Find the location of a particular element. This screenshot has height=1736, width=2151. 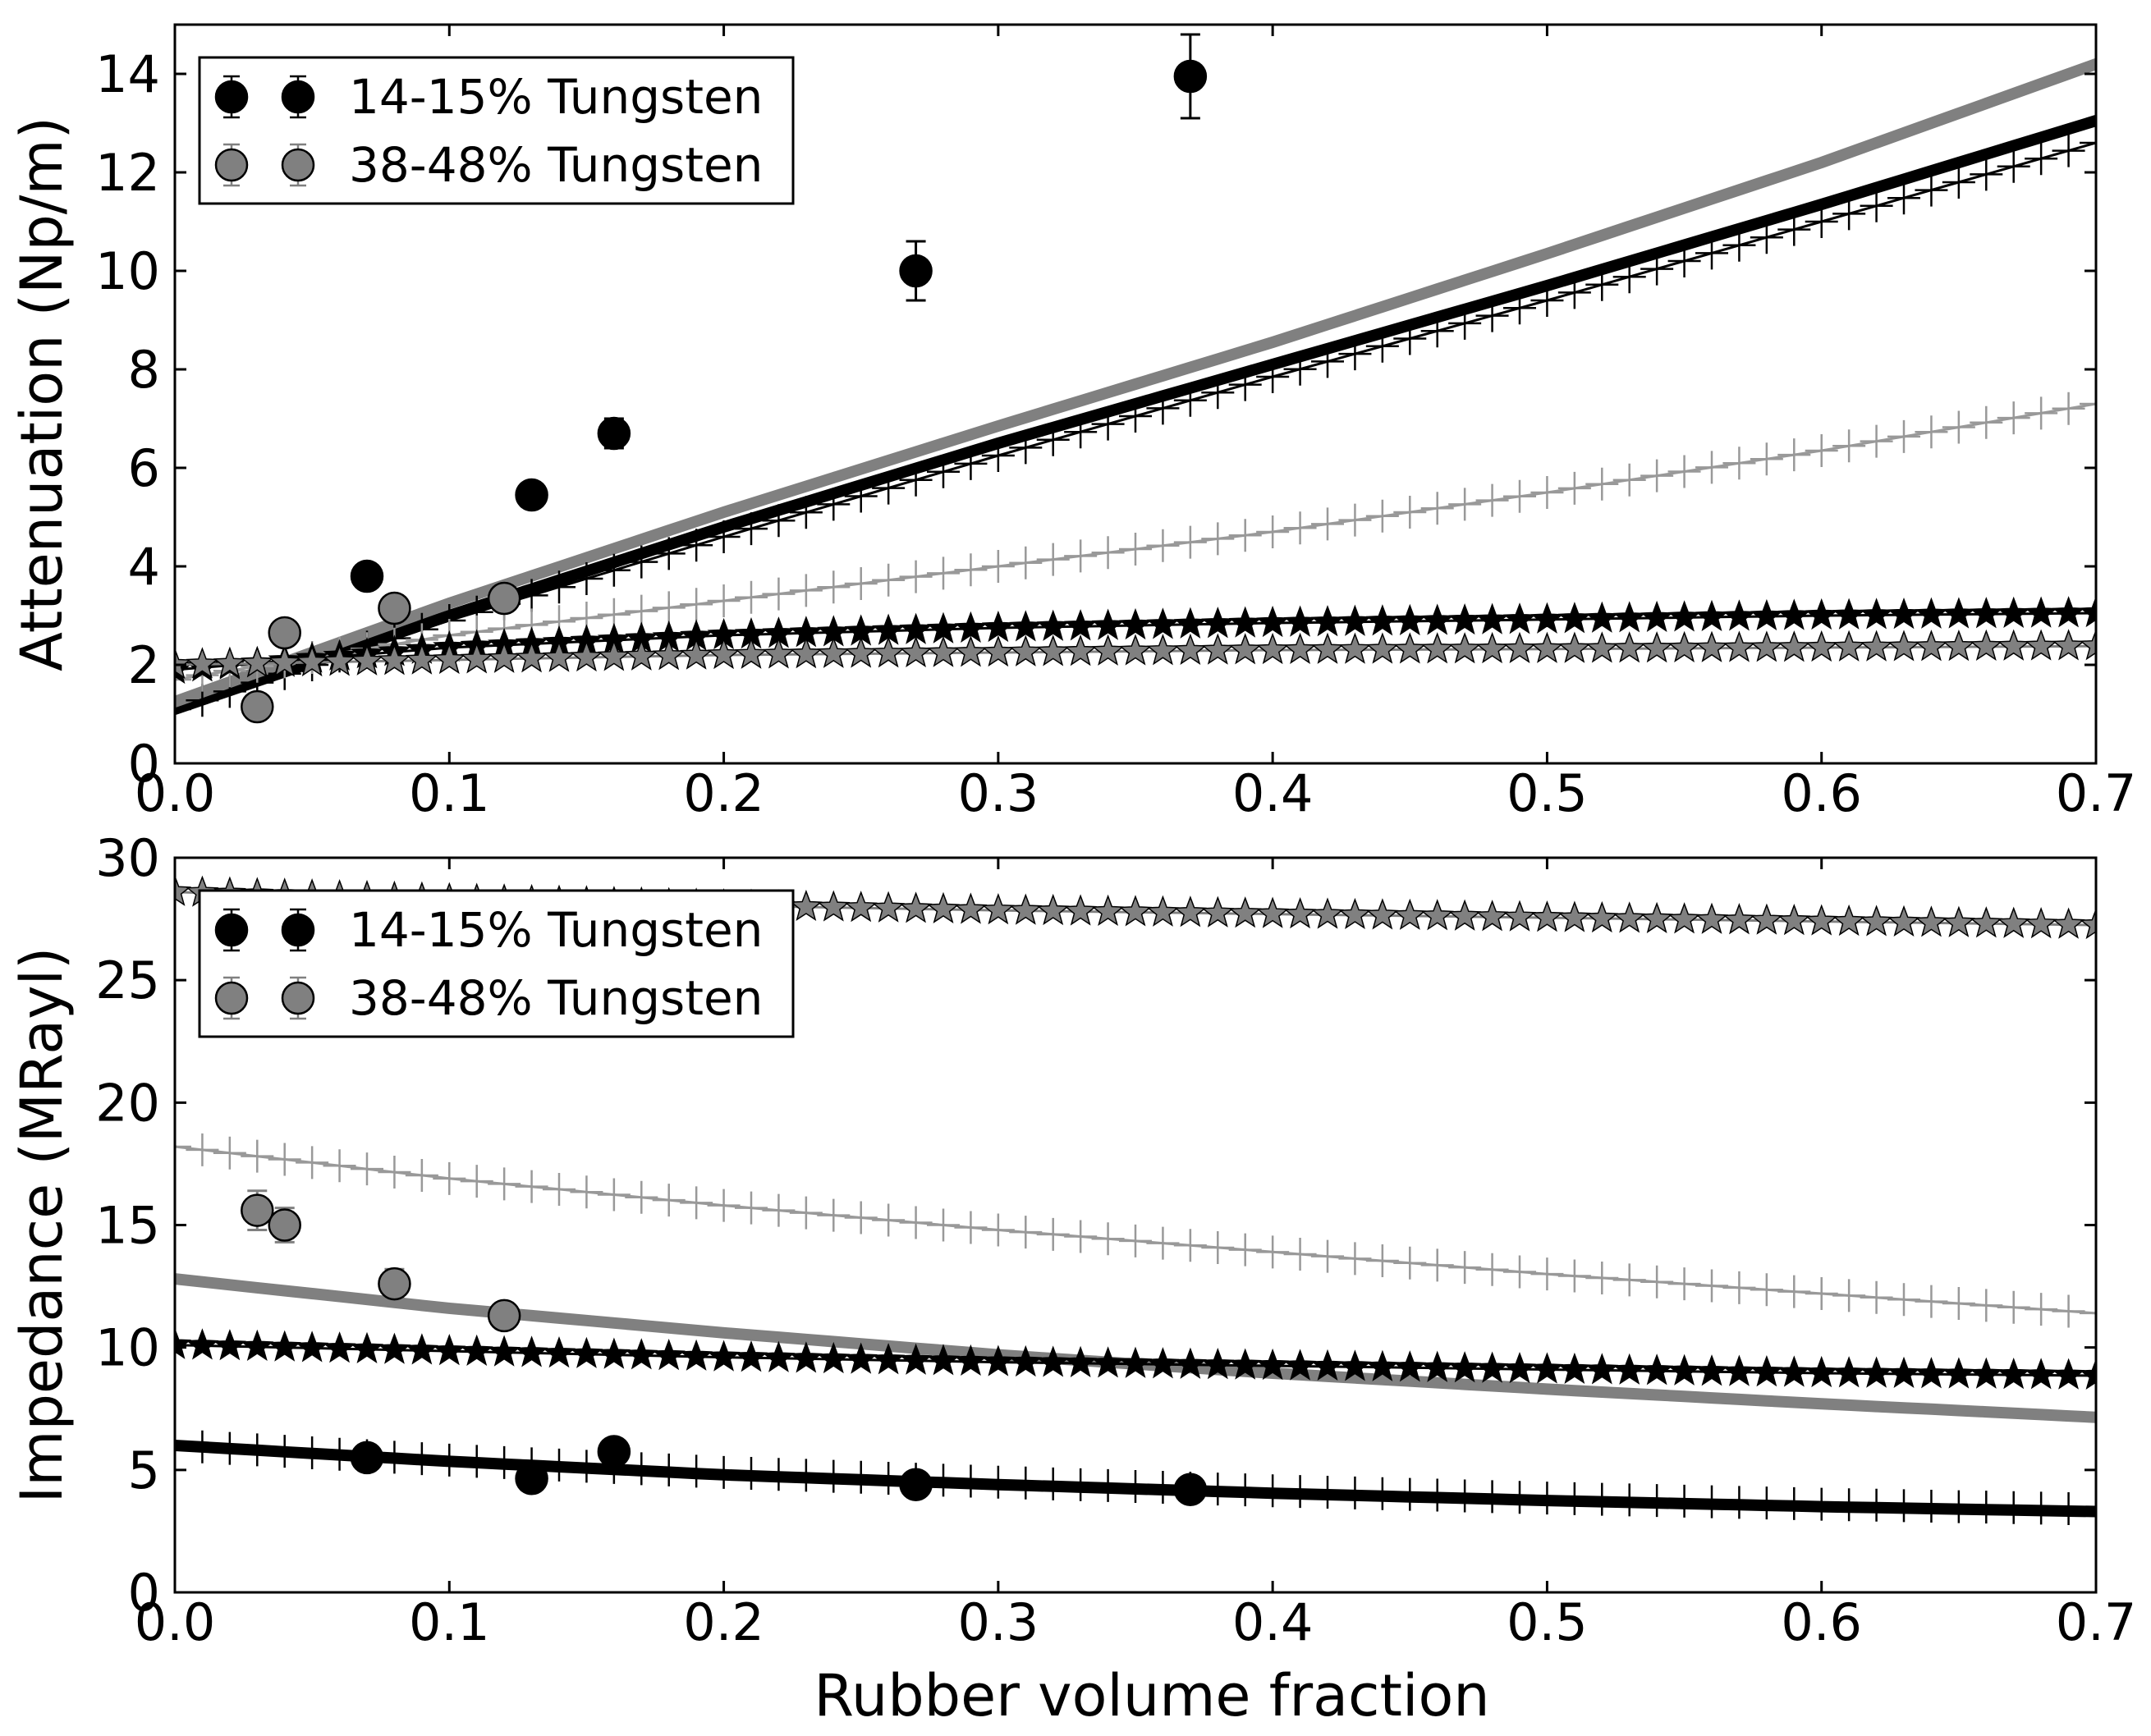

attenuation-y-tick-label: 4 is located at coordinates (144, 567).